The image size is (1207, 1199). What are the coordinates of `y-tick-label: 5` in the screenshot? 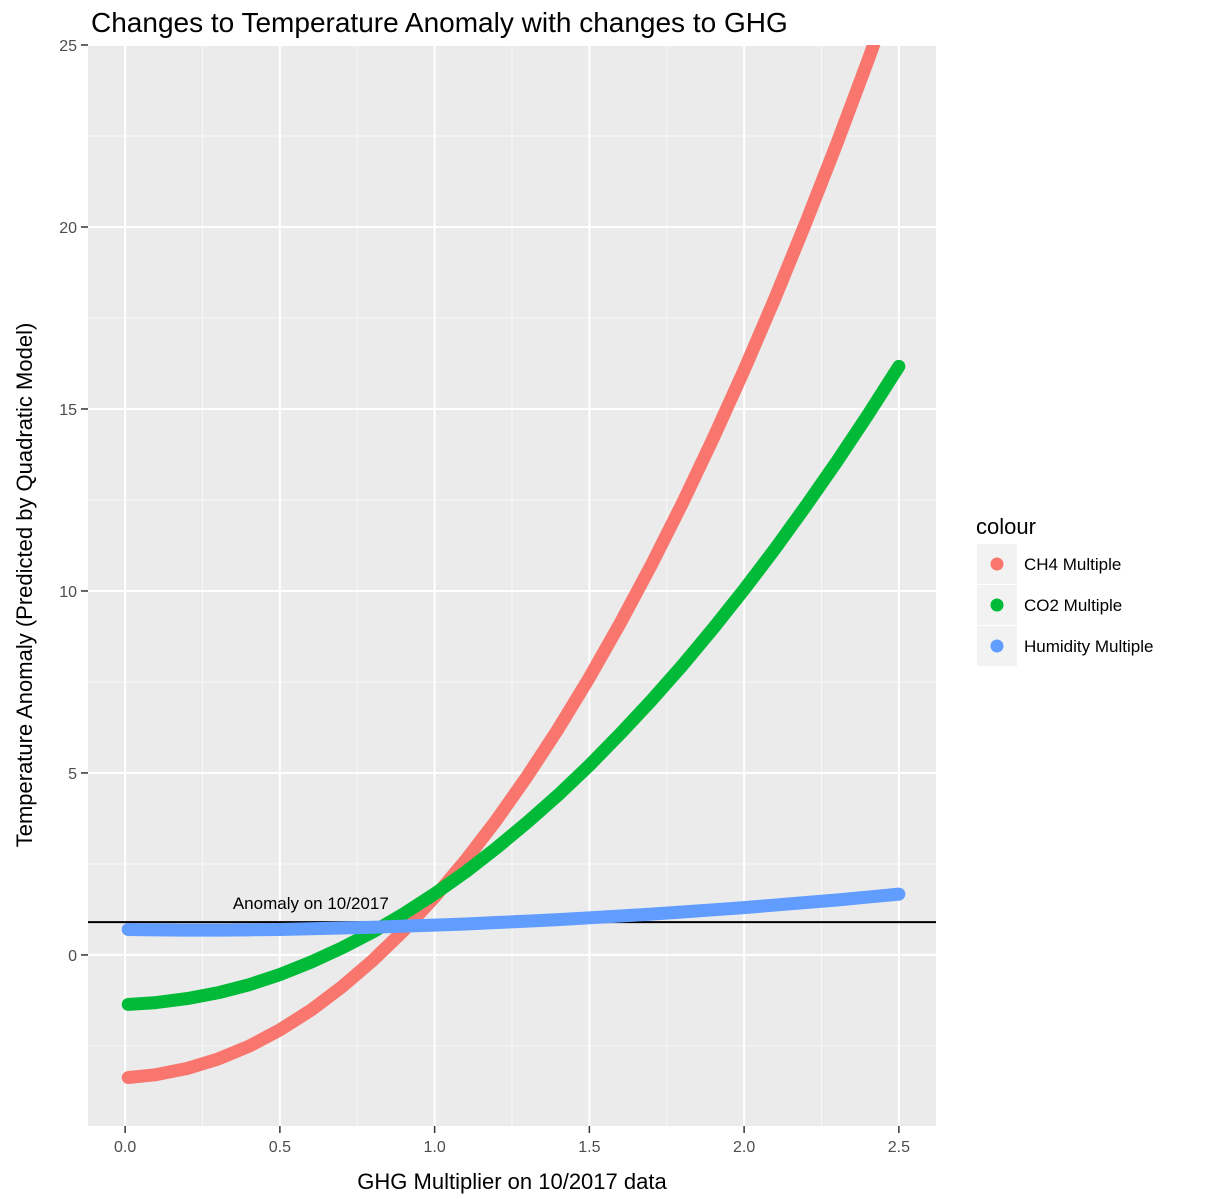 It's located at (72, 774).